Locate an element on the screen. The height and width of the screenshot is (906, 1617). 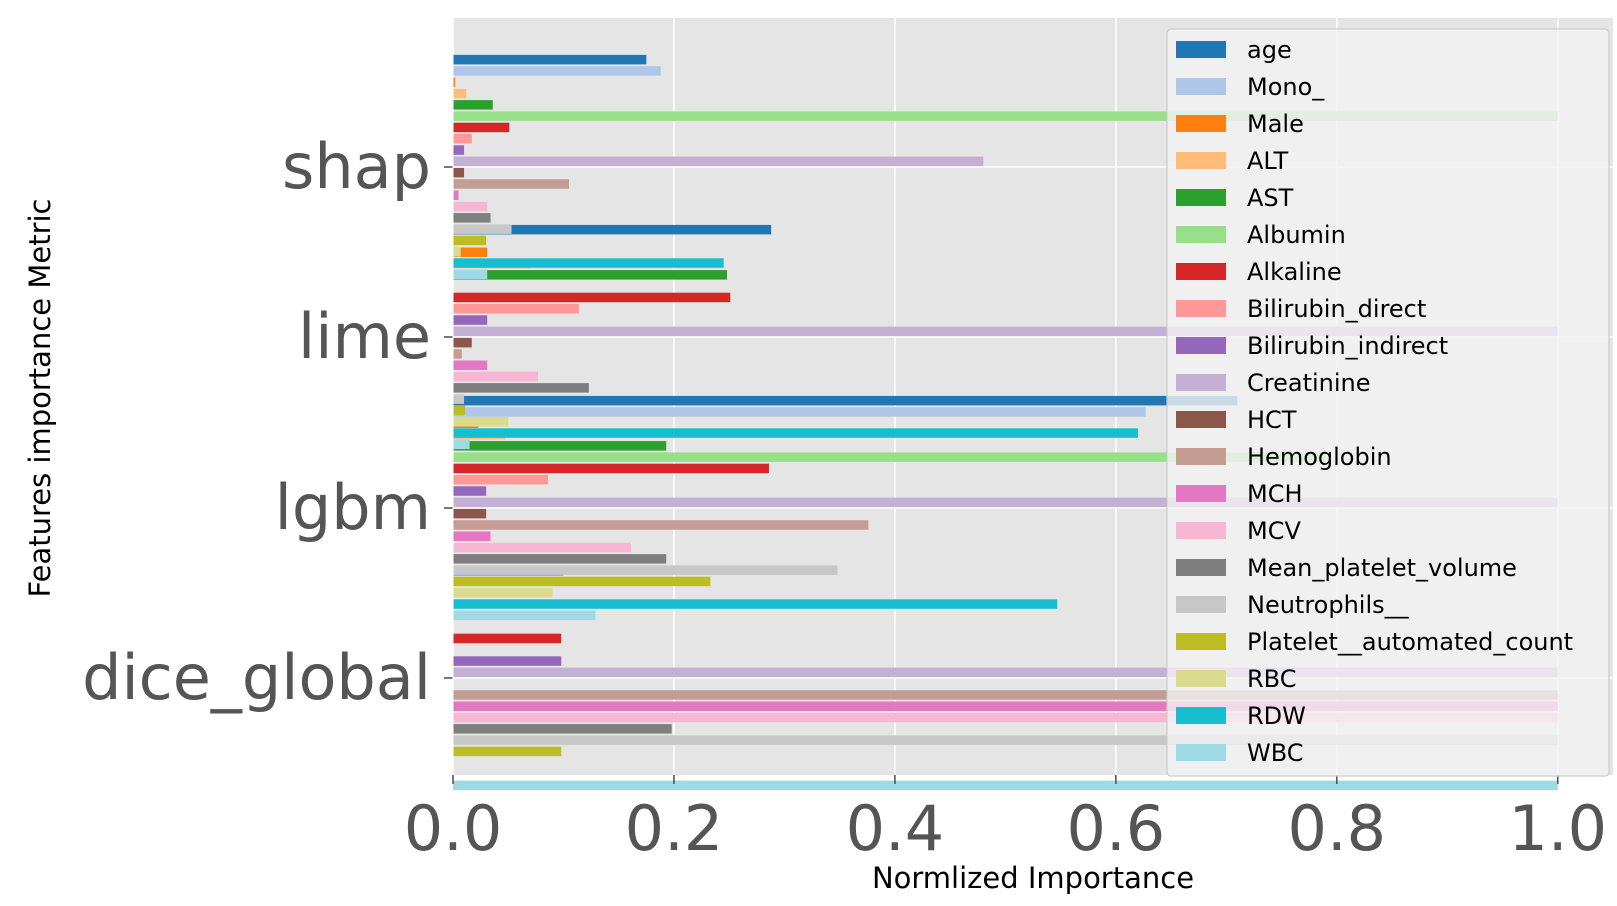
bar-mono-lgbm is located at coordinates (799, 412).